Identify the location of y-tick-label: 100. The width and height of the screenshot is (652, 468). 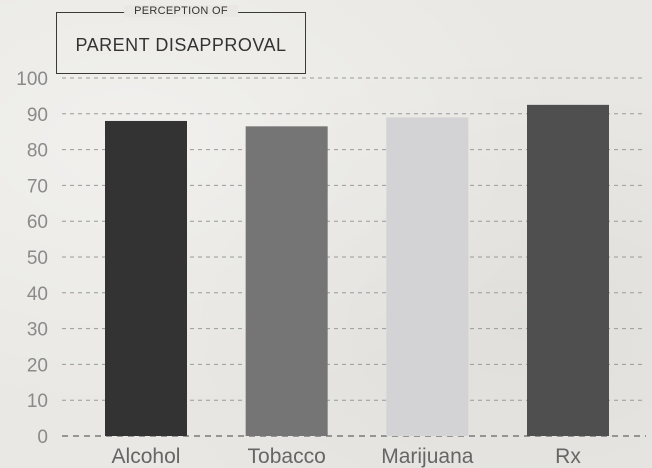
(32, 79).